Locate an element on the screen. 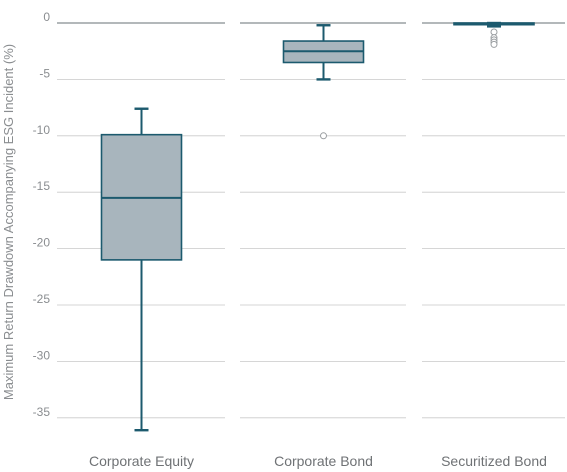 The width and height of the screenshot is (567, 472). x-category-label: Corporate Equity is located at coordinates (141, 461).